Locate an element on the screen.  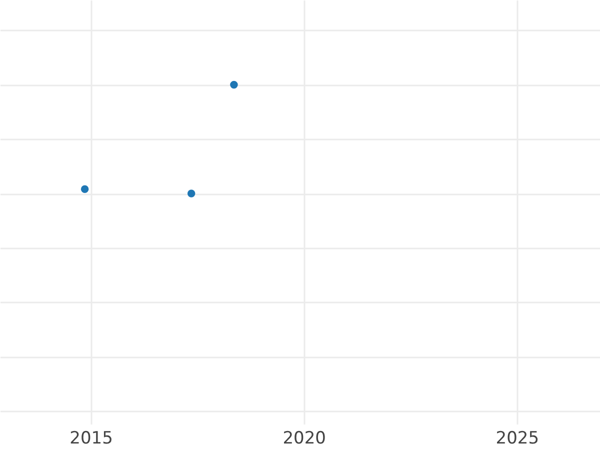
x-tick-label: 2020 is located at coordinates (304, 438).